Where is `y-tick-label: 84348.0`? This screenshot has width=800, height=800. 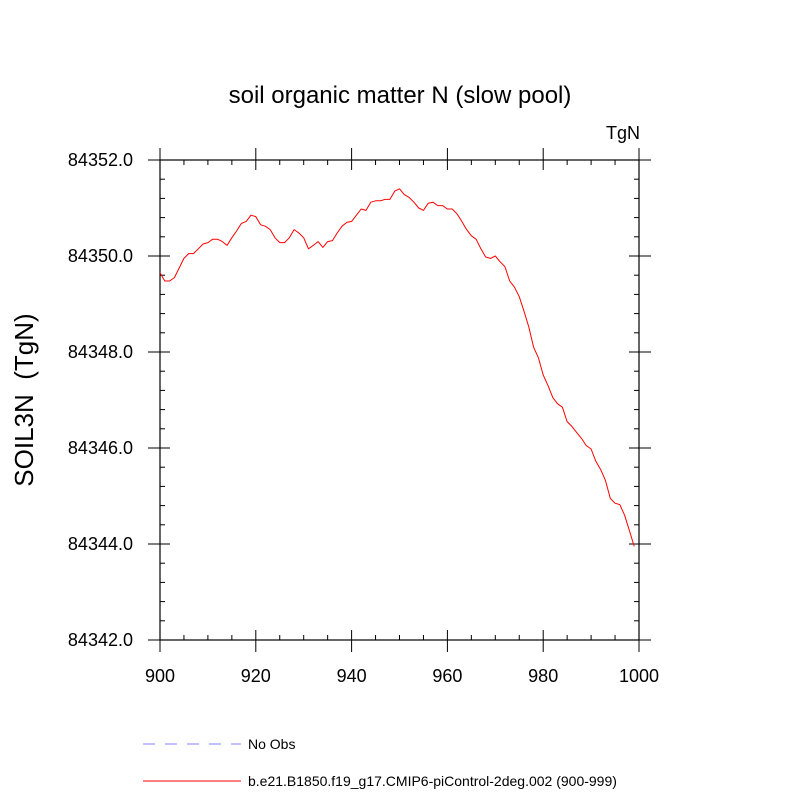 y-tick-label: 84348.0 is located at coordinates (100, 352).